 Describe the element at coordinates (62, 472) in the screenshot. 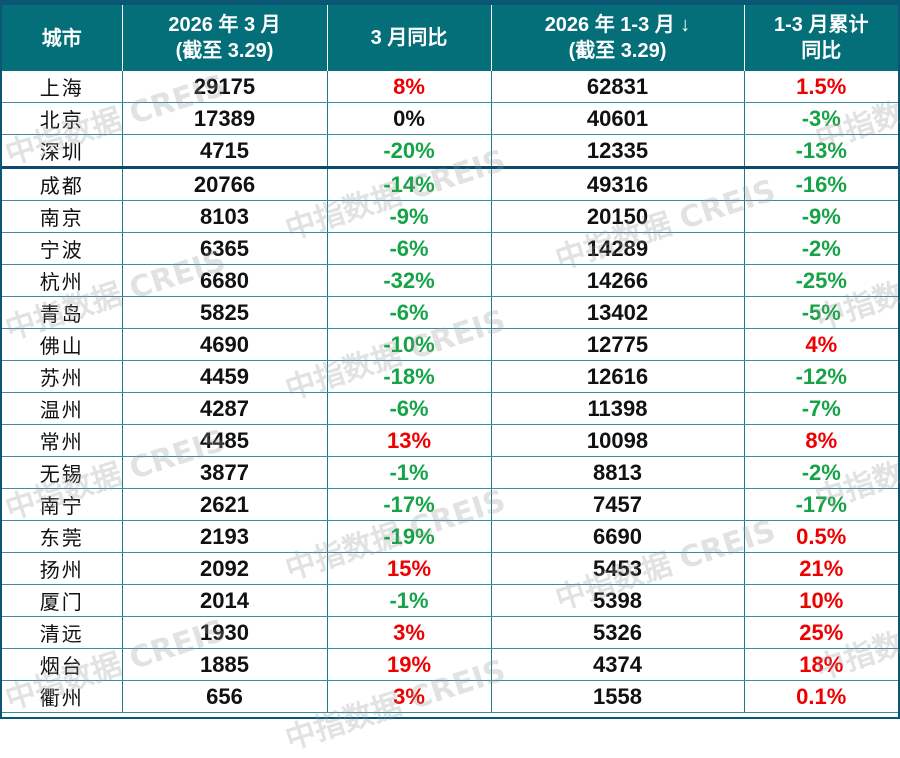

I see `city-cell: 无锡` at that location.